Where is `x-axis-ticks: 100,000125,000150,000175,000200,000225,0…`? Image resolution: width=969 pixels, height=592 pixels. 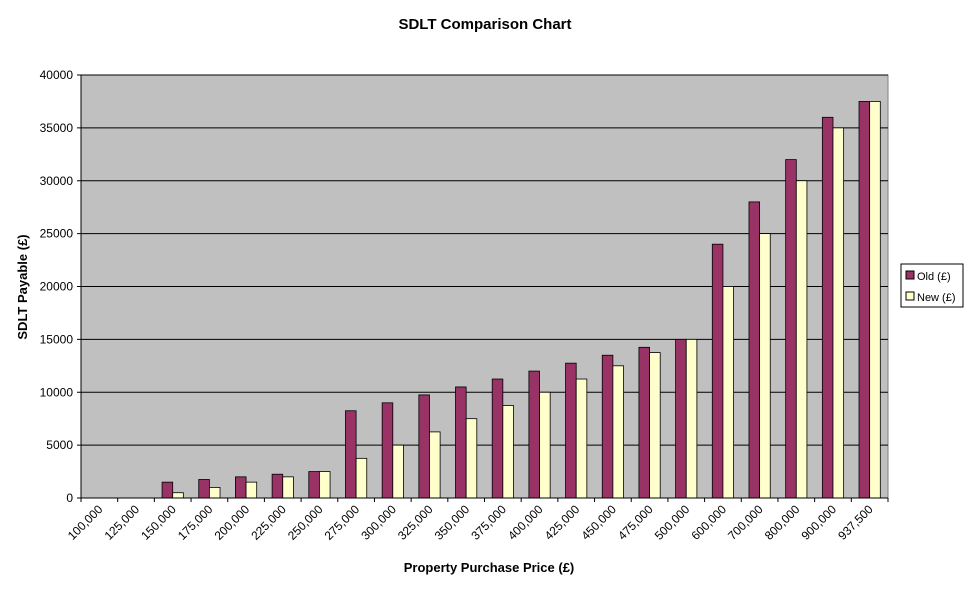 x-axis-ticks: 100,000125,000150,000175,000200,000225,0… is located at coordinates (477, 520).